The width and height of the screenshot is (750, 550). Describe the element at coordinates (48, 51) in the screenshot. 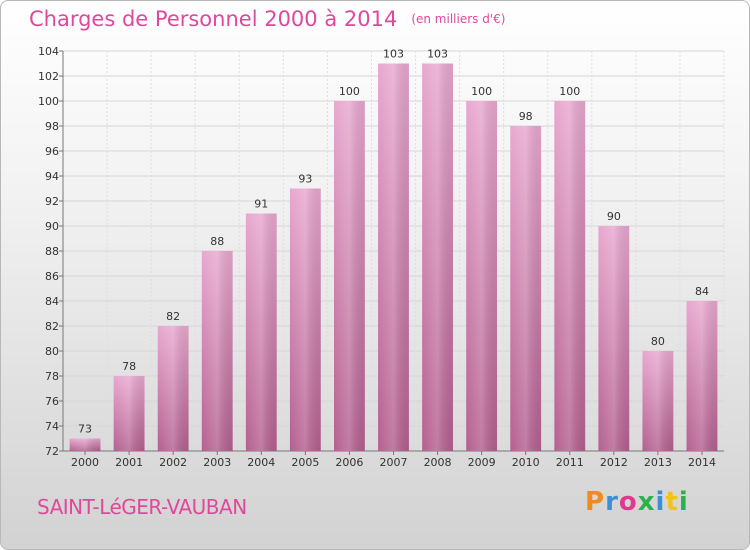

I see `y-tick-label: 104` at that location.